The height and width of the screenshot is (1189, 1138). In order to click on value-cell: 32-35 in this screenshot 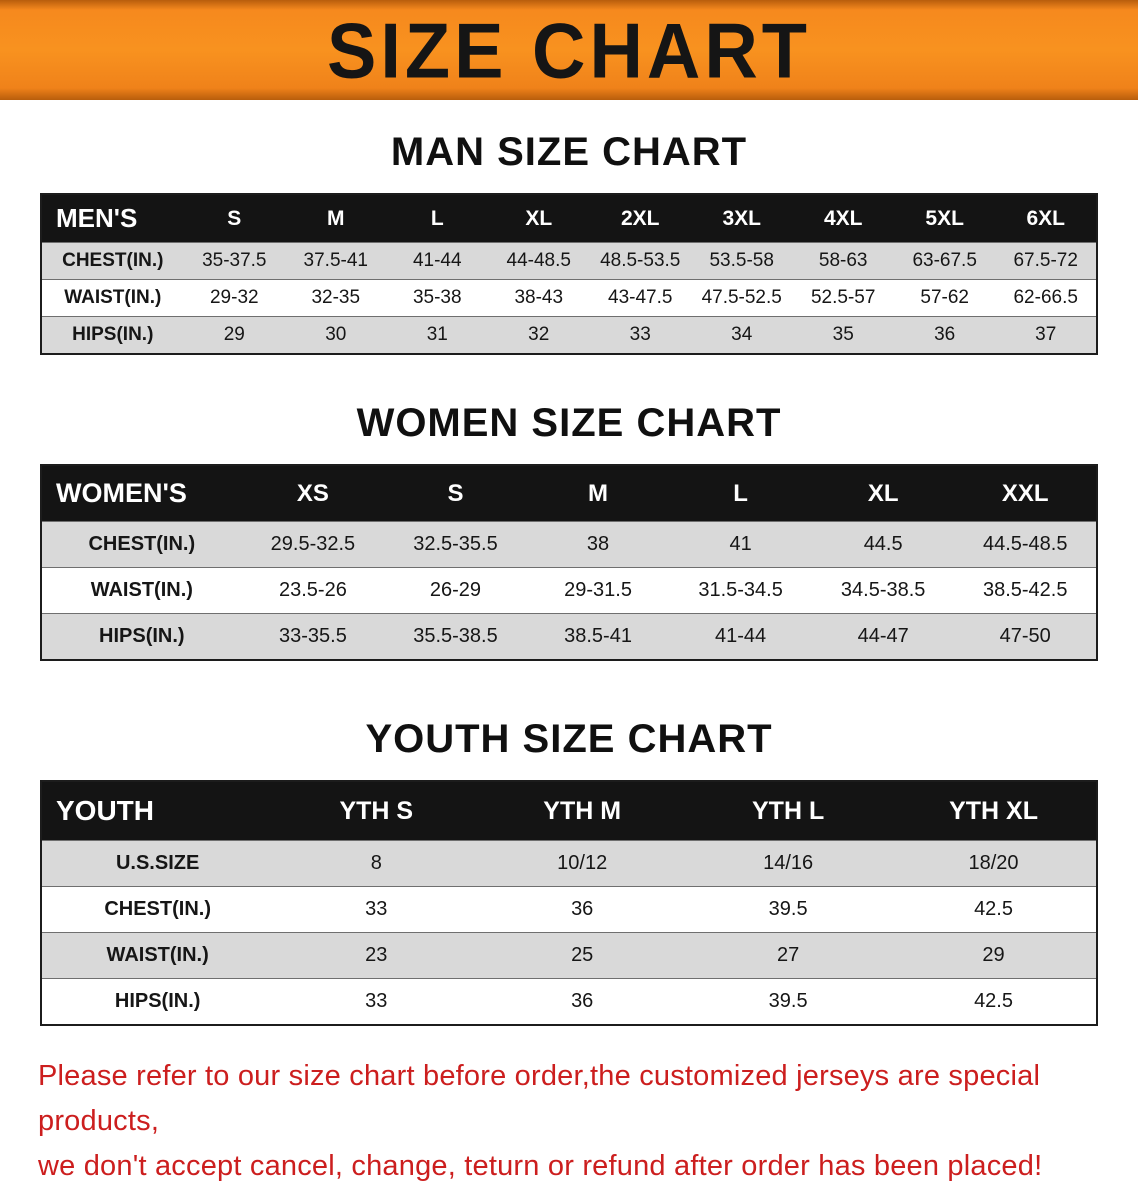, I will do `click(336, 297)`.